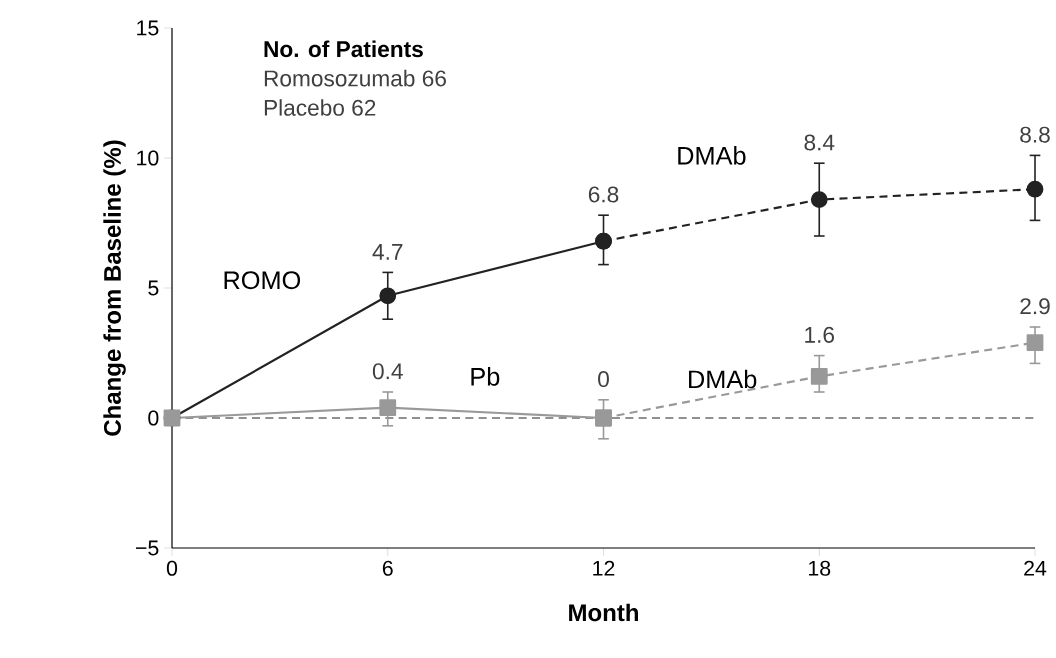 The width and height of the screenshot is (1056, 658). I want to click on x-tick-label: 24, so click(1035, 568).